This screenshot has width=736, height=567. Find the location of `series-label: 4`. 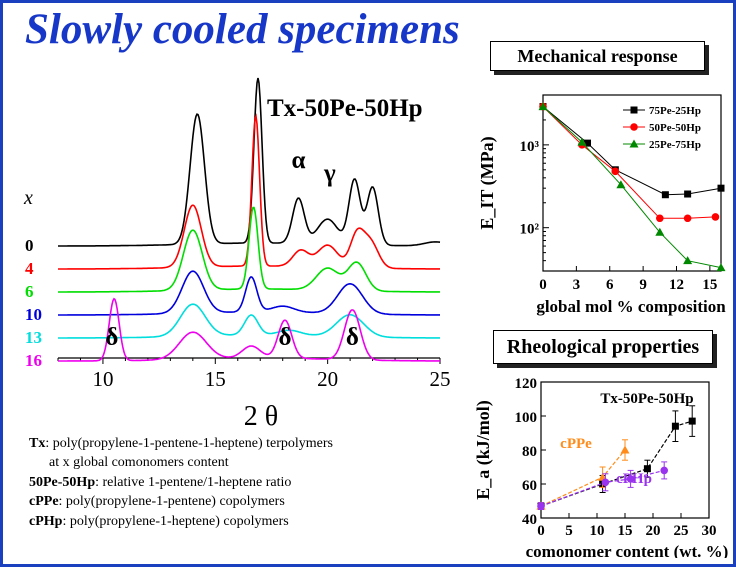

series-label: 4 is located at coordinates (29, 268).